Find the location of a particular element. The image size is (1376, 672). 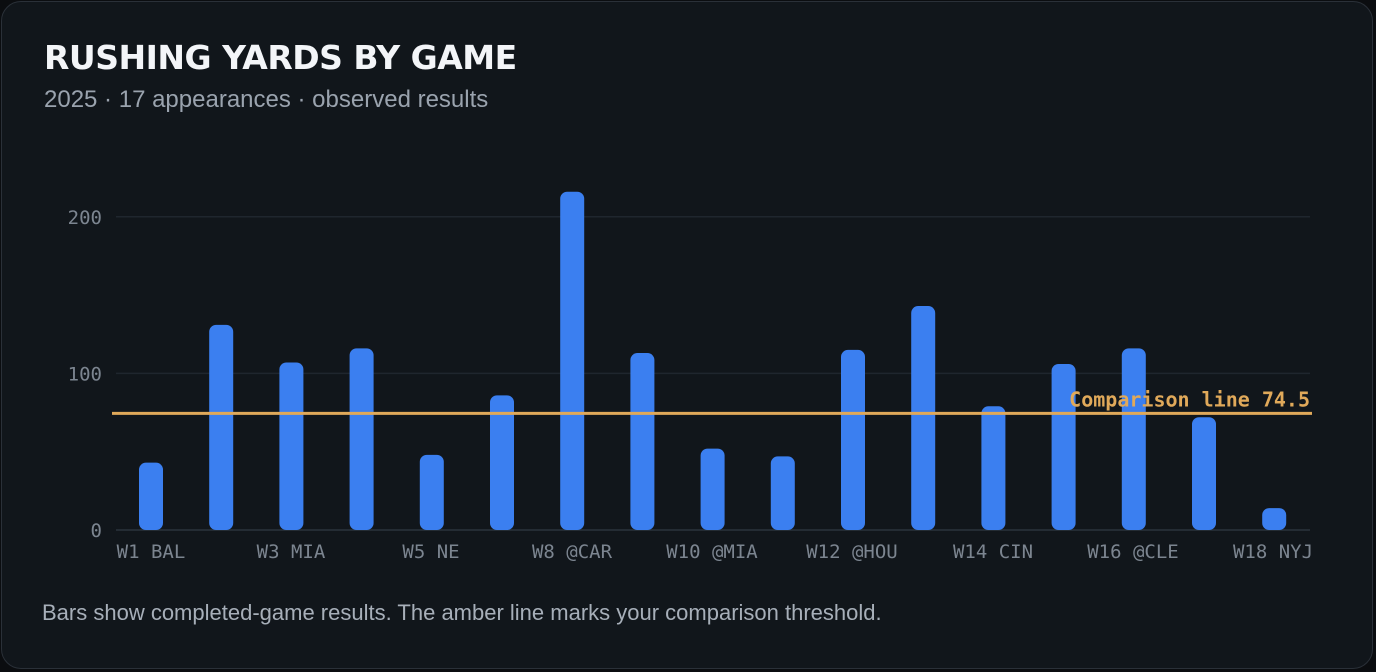

chart-subtitle: 2025 · 17 appearances · observed results is located at coordinates (266, 99).